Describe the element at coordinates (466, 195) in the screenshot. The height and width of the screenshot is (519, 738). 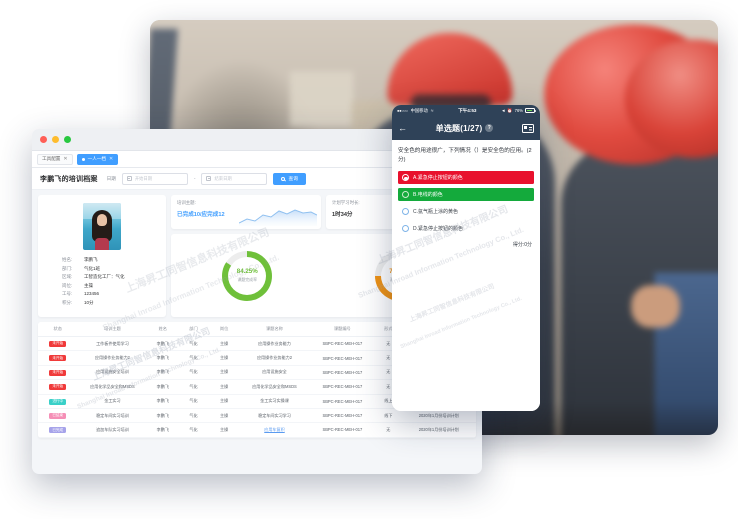
I see `option-b: B.电线的颜色` at that location.